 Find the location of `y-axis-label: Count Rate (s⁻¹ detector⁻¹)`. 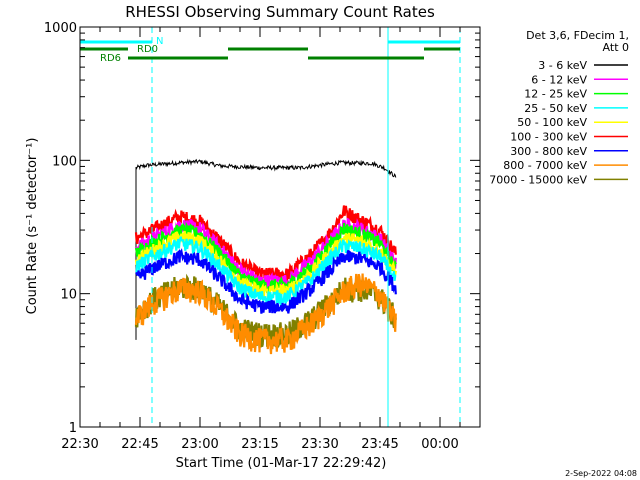

y-axis-label: Count Rate (s⁻¹ detector⁻¹) is located at coordinates (32, 226).